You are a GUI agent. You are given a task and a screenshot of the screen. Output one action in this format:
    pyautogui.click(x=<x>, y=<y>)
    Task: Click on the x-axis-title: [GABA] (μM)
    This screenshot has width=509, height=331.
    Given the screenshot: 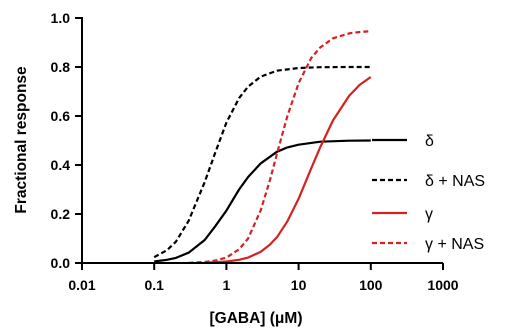 What is the action you would take?
    pyautogui.click(x=256, y=318)
    